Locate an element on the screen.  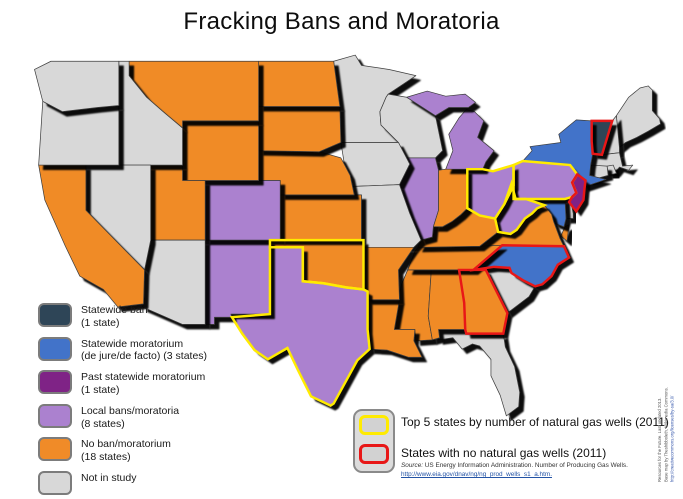
state-oregon is located at coordinates (79, 133).